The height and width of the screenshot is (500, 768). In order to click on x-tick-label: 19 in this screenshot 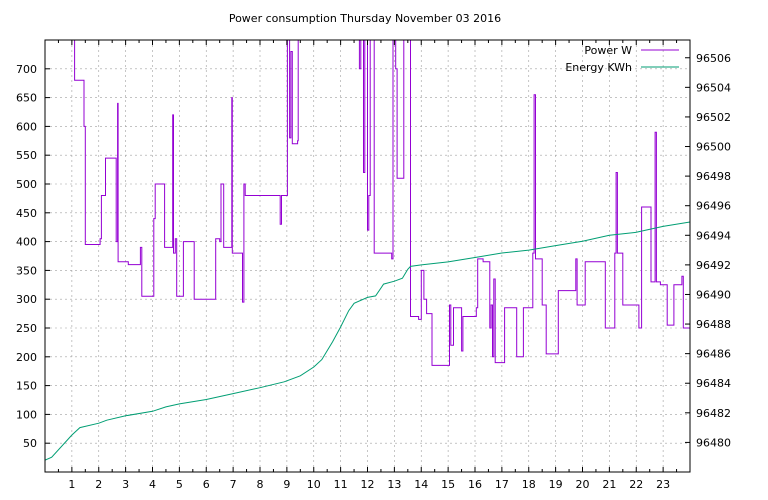, I will do `click(556, 484)`.